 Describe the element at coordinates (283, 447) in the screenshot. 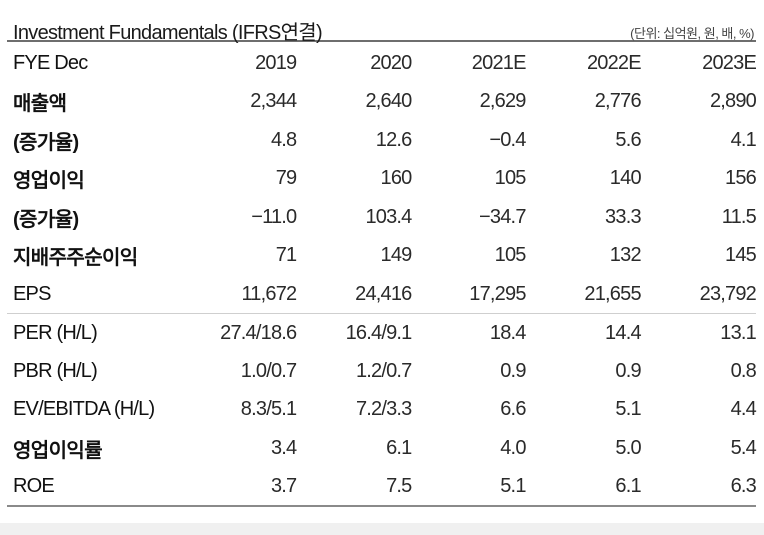

I see `cell-value: 3.4` at that location.